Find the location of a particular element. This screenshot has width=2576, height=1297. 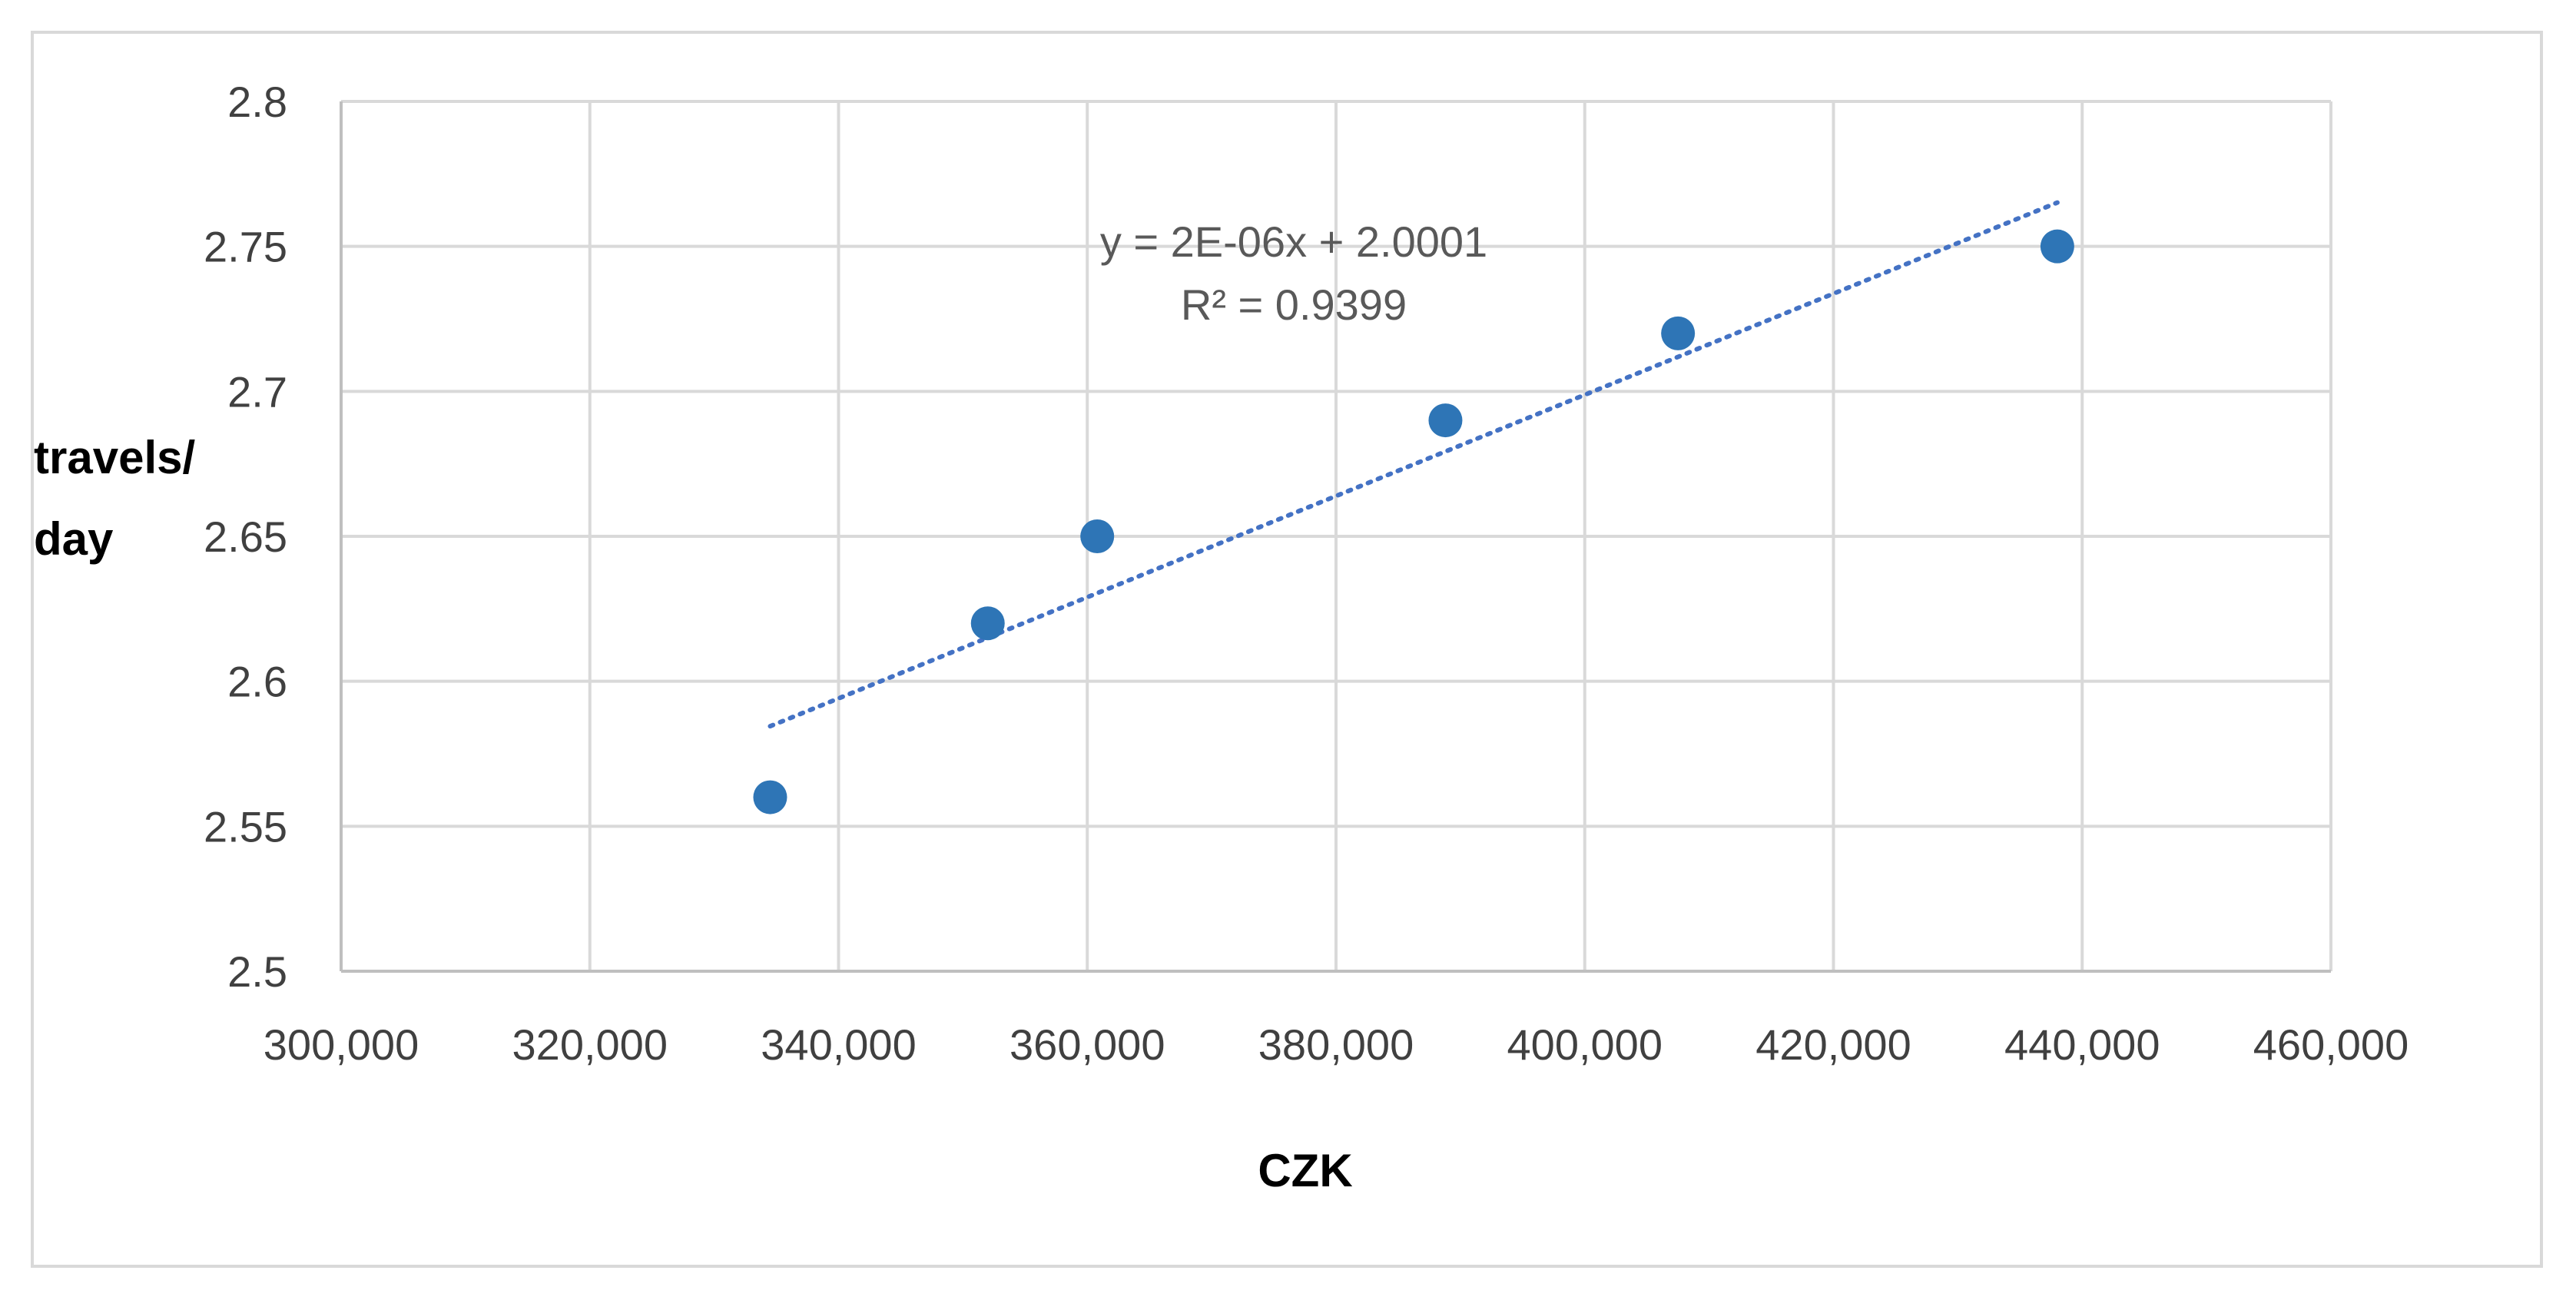

x-axis-title: CZK is located at coordinates (1305, 1170).